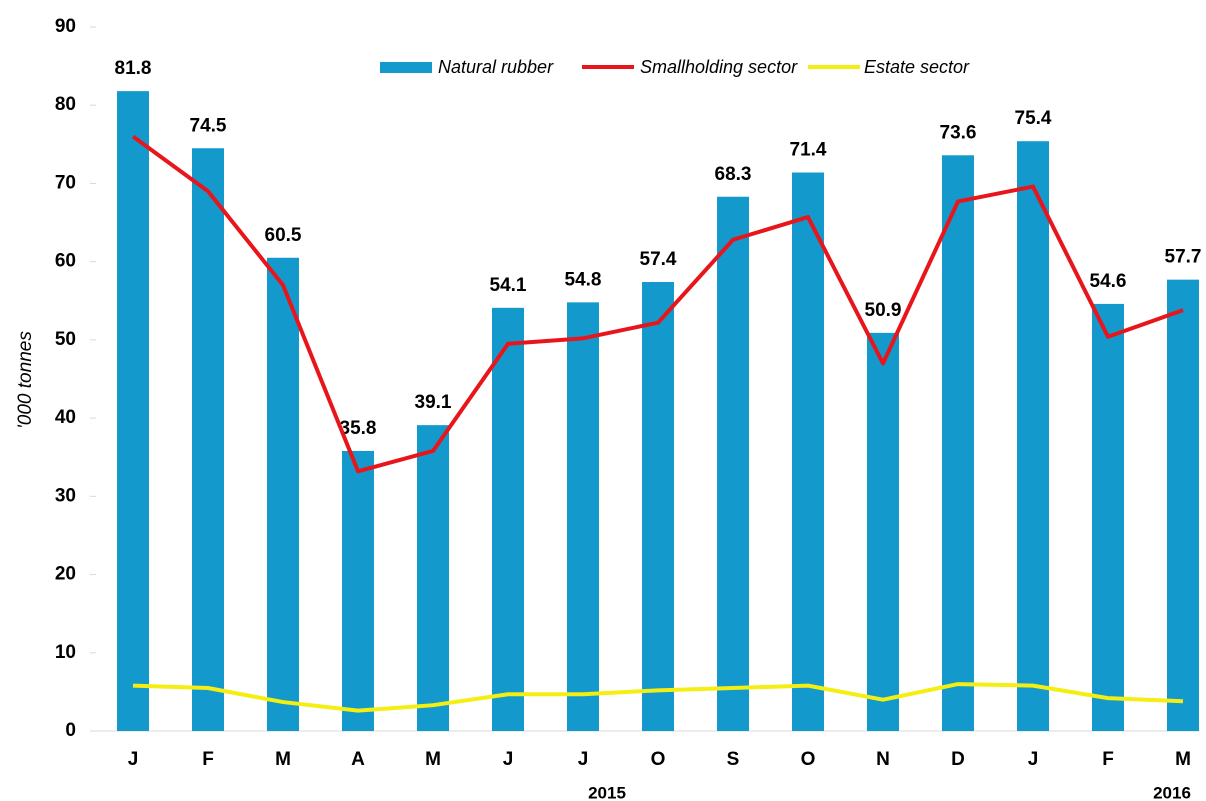 This screenshot has width=1206, height=801. Describe the element at coordinates (65, 574) in the screenshot. I see `y-tick-label: 20` at that location.